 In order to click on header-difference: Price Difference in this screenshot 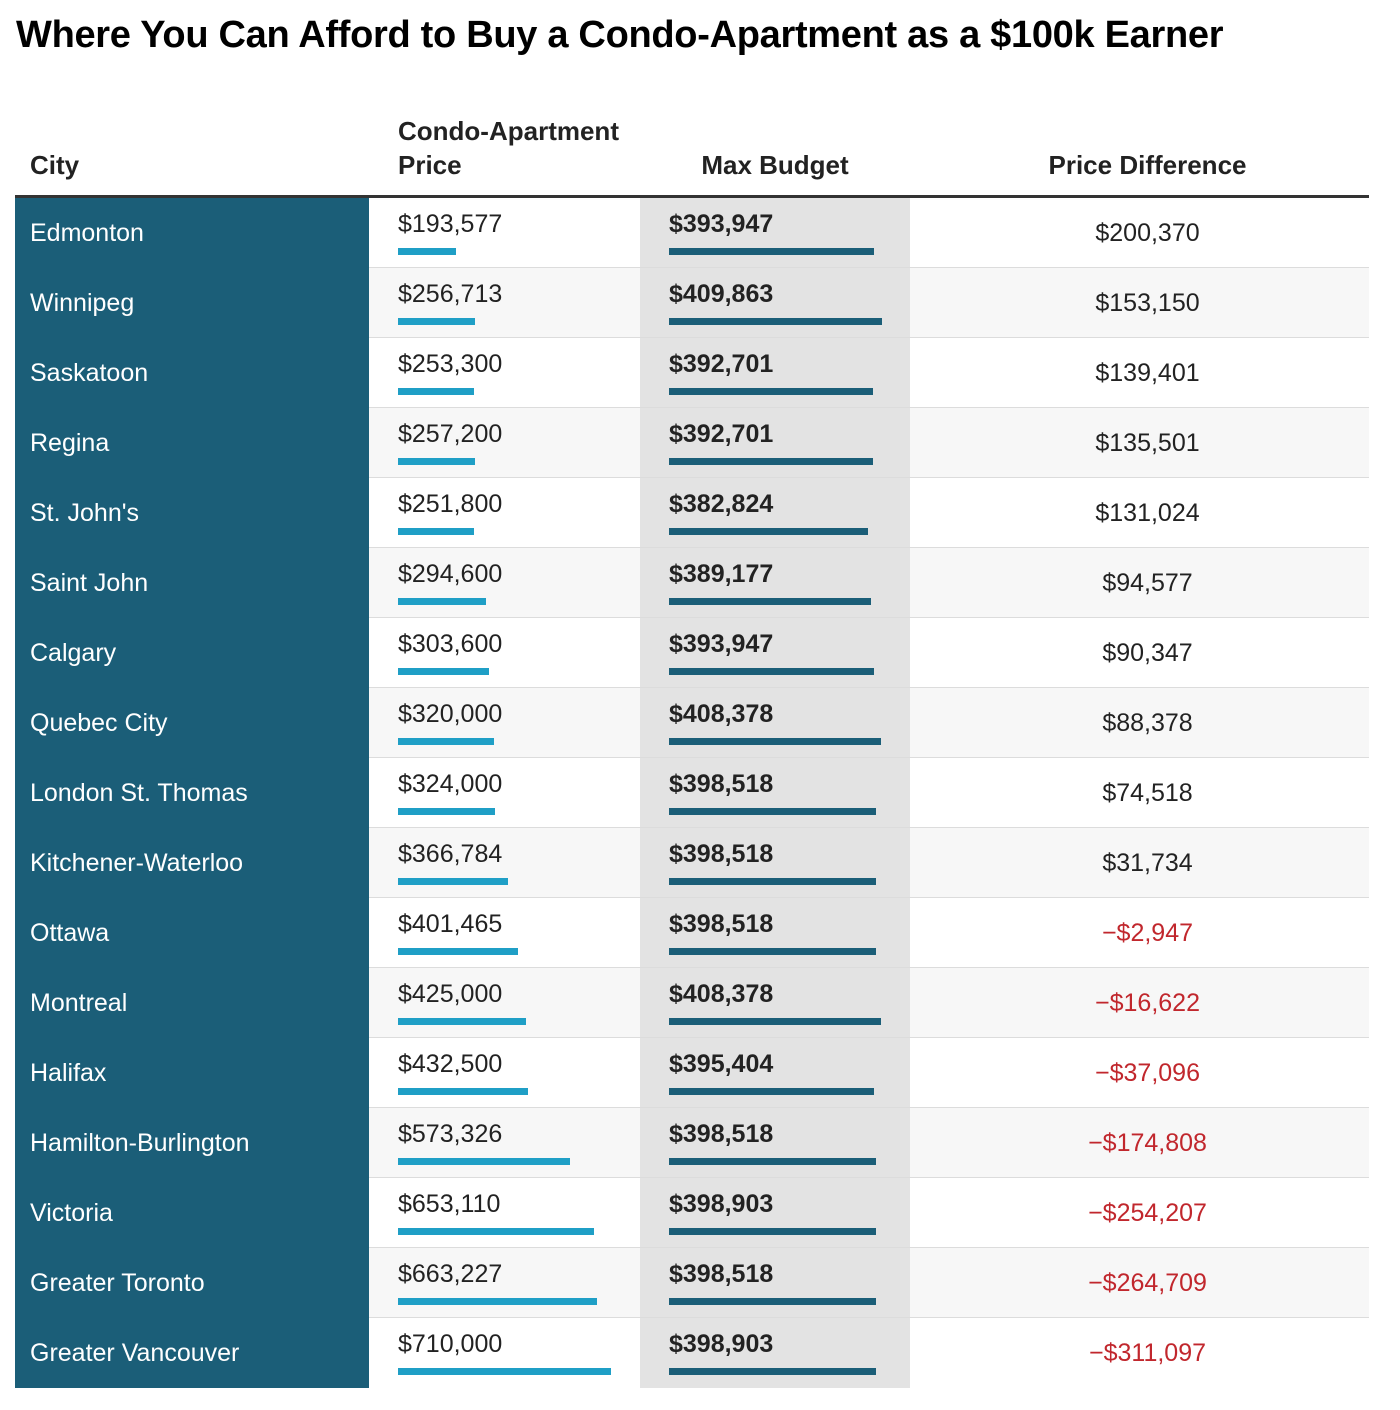, I will do `click(1147, 165)`.